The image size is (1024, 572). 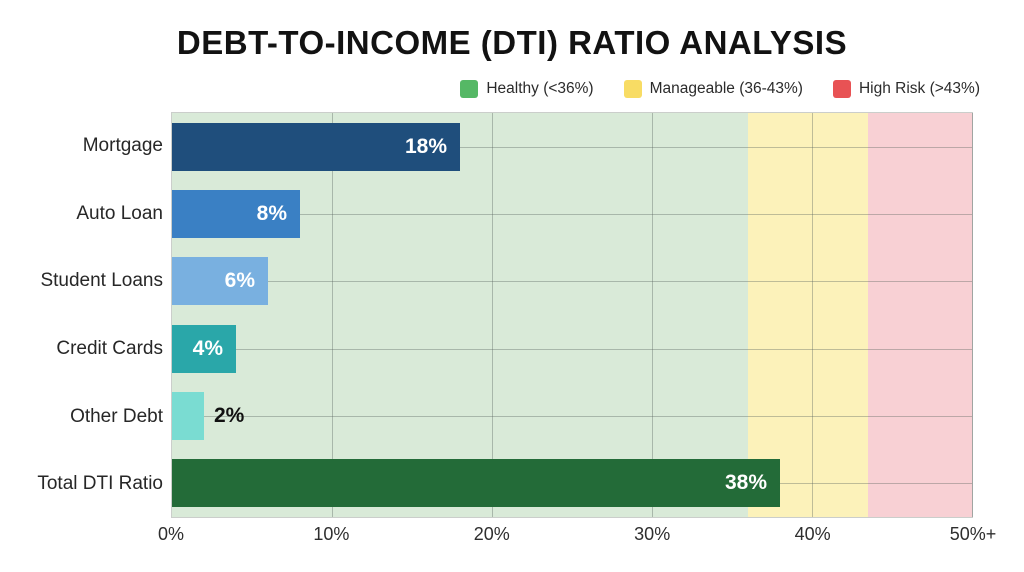 What do you see at coordinates (577, 537) in the screenshot?
I see `x-axis-labels: 0% 10% 20% 30% 40% 50%+` at bounding box center [577, 537].